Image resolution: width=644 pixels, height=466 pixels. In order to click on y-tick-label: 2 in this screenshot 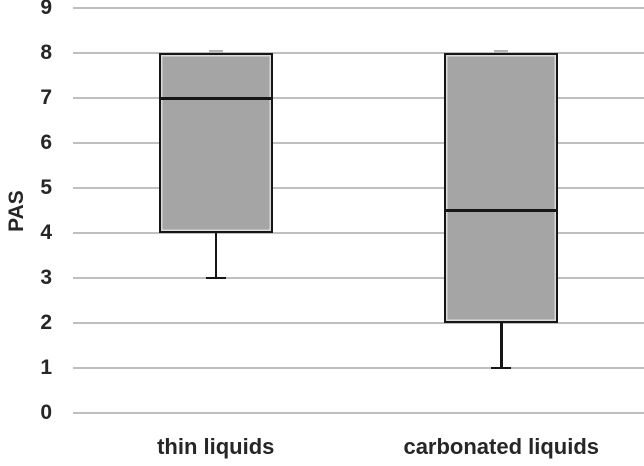, I will do `click(46, 322)`.